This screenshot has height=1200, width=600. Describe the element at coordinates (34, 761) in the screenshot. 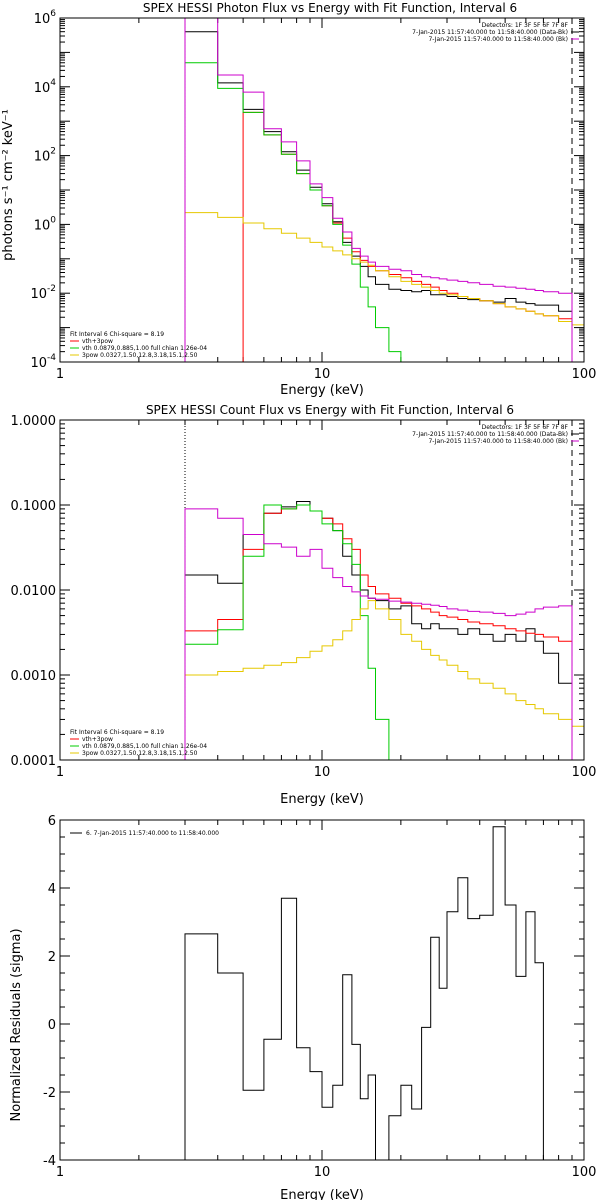

I see `y-tick-label: 0.0001` at that location.